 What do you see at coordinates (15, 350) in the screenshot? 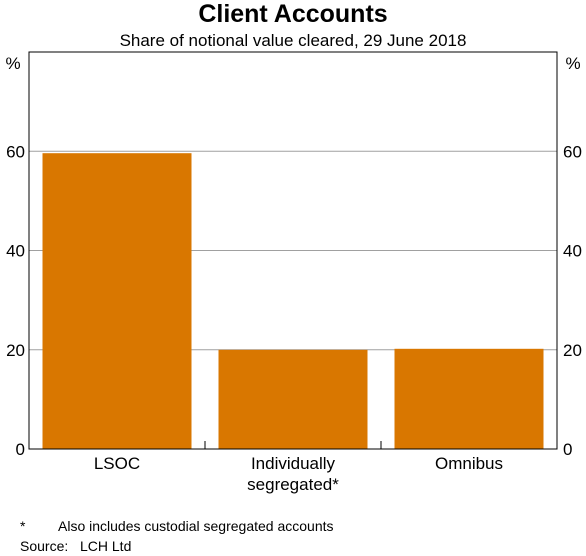
I see `y-tick-label-left: 20` at bounding box center [15, 350].